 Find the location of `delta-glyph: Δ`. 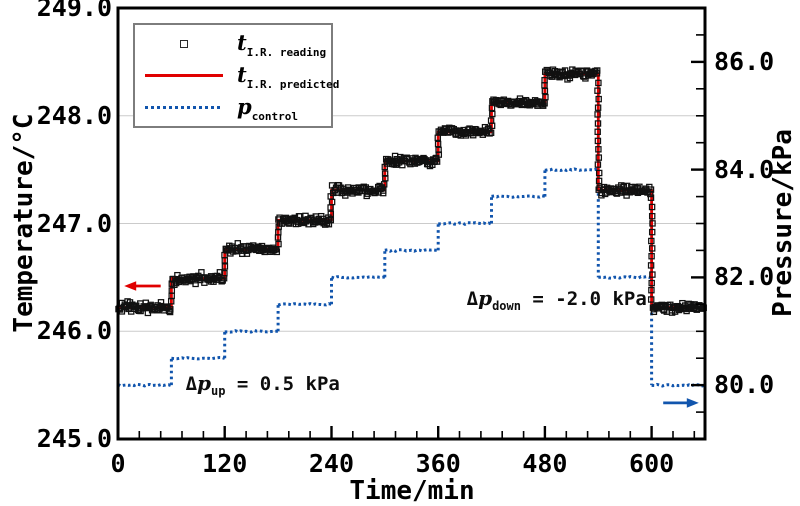

delta-glyph: Δ is located at coordinates (472, 298).